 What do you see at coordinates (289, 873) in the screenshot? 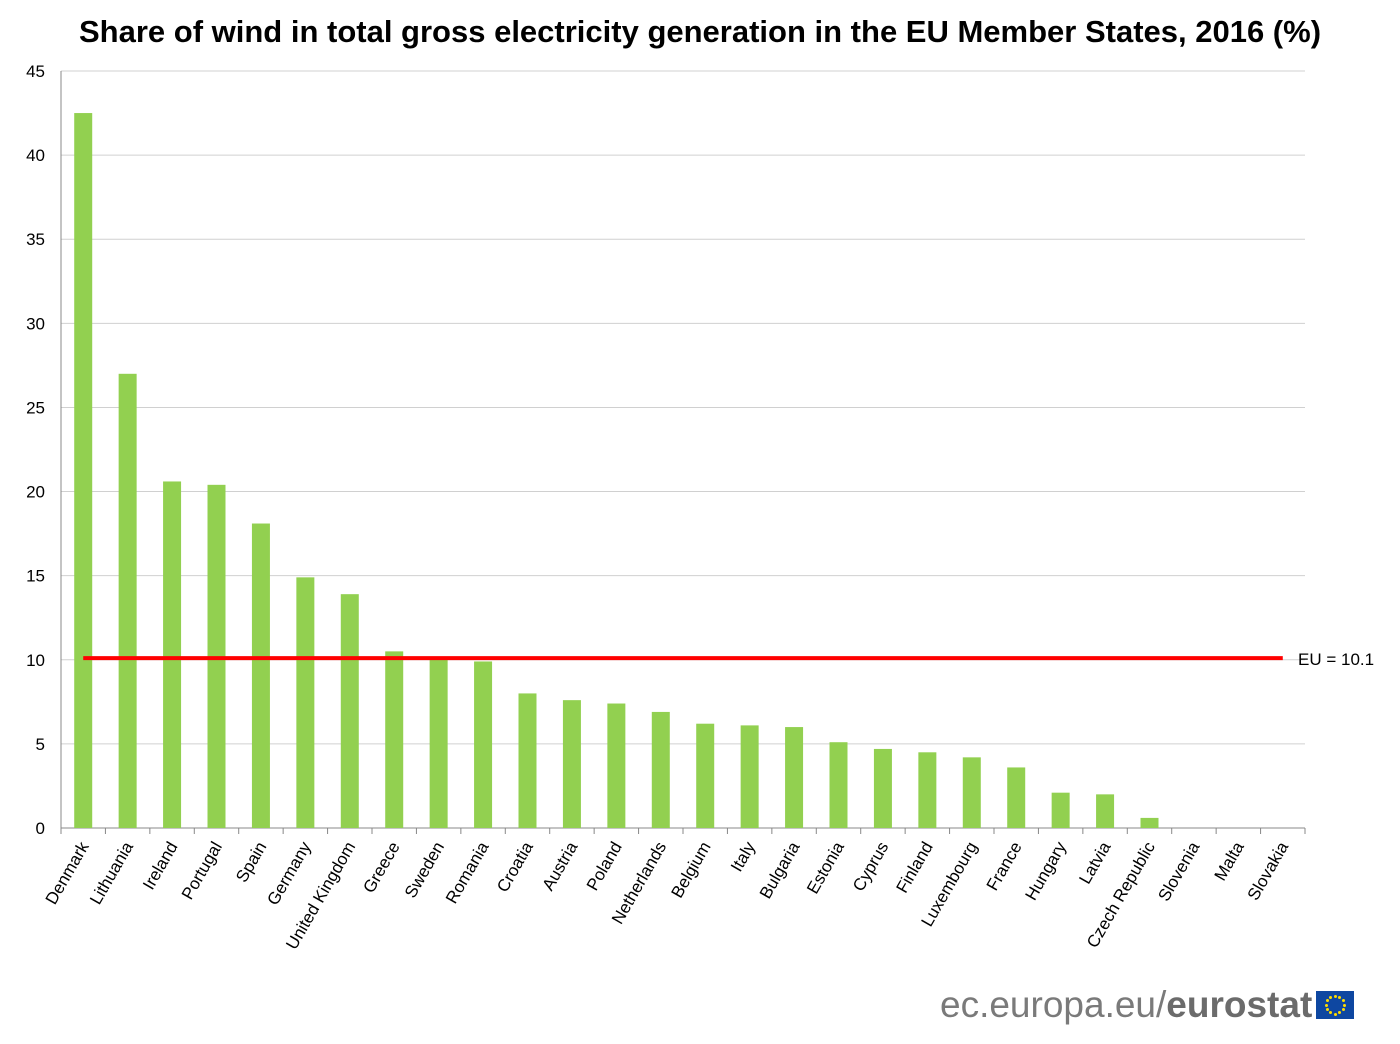
I see `x-tick-label: Germany` at bounding box center [289, 873].